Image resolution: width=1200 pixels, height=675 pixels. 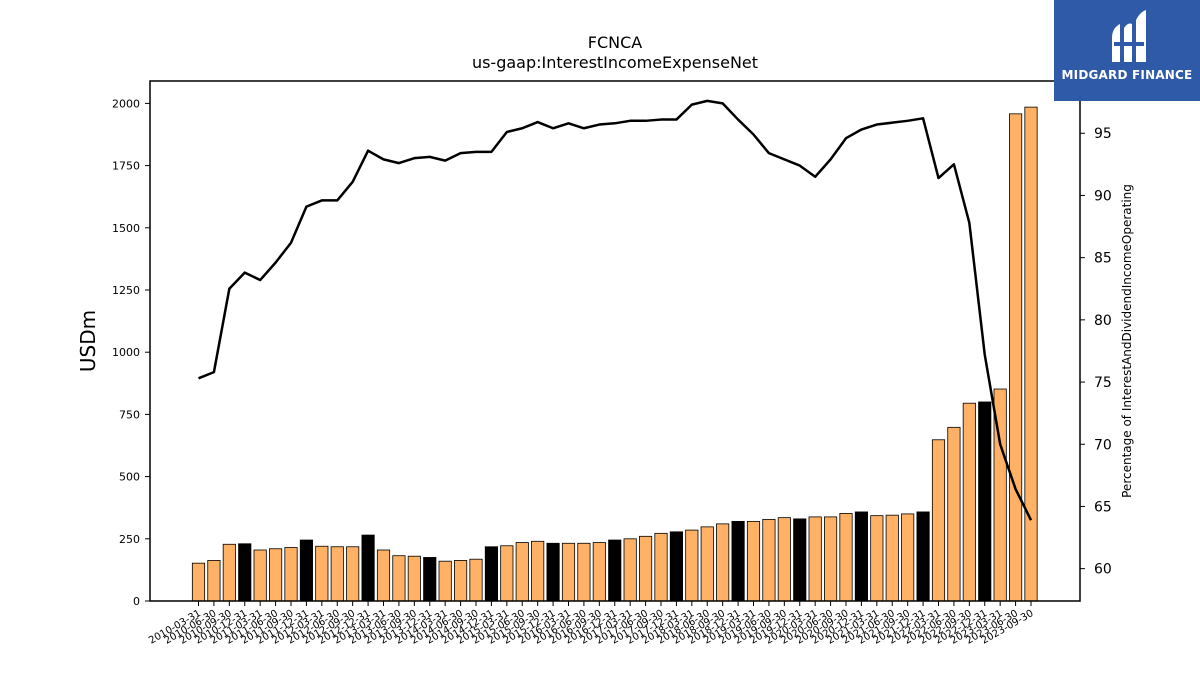 I want to click on y-tick-label: 500, so click(x=129, y=477).